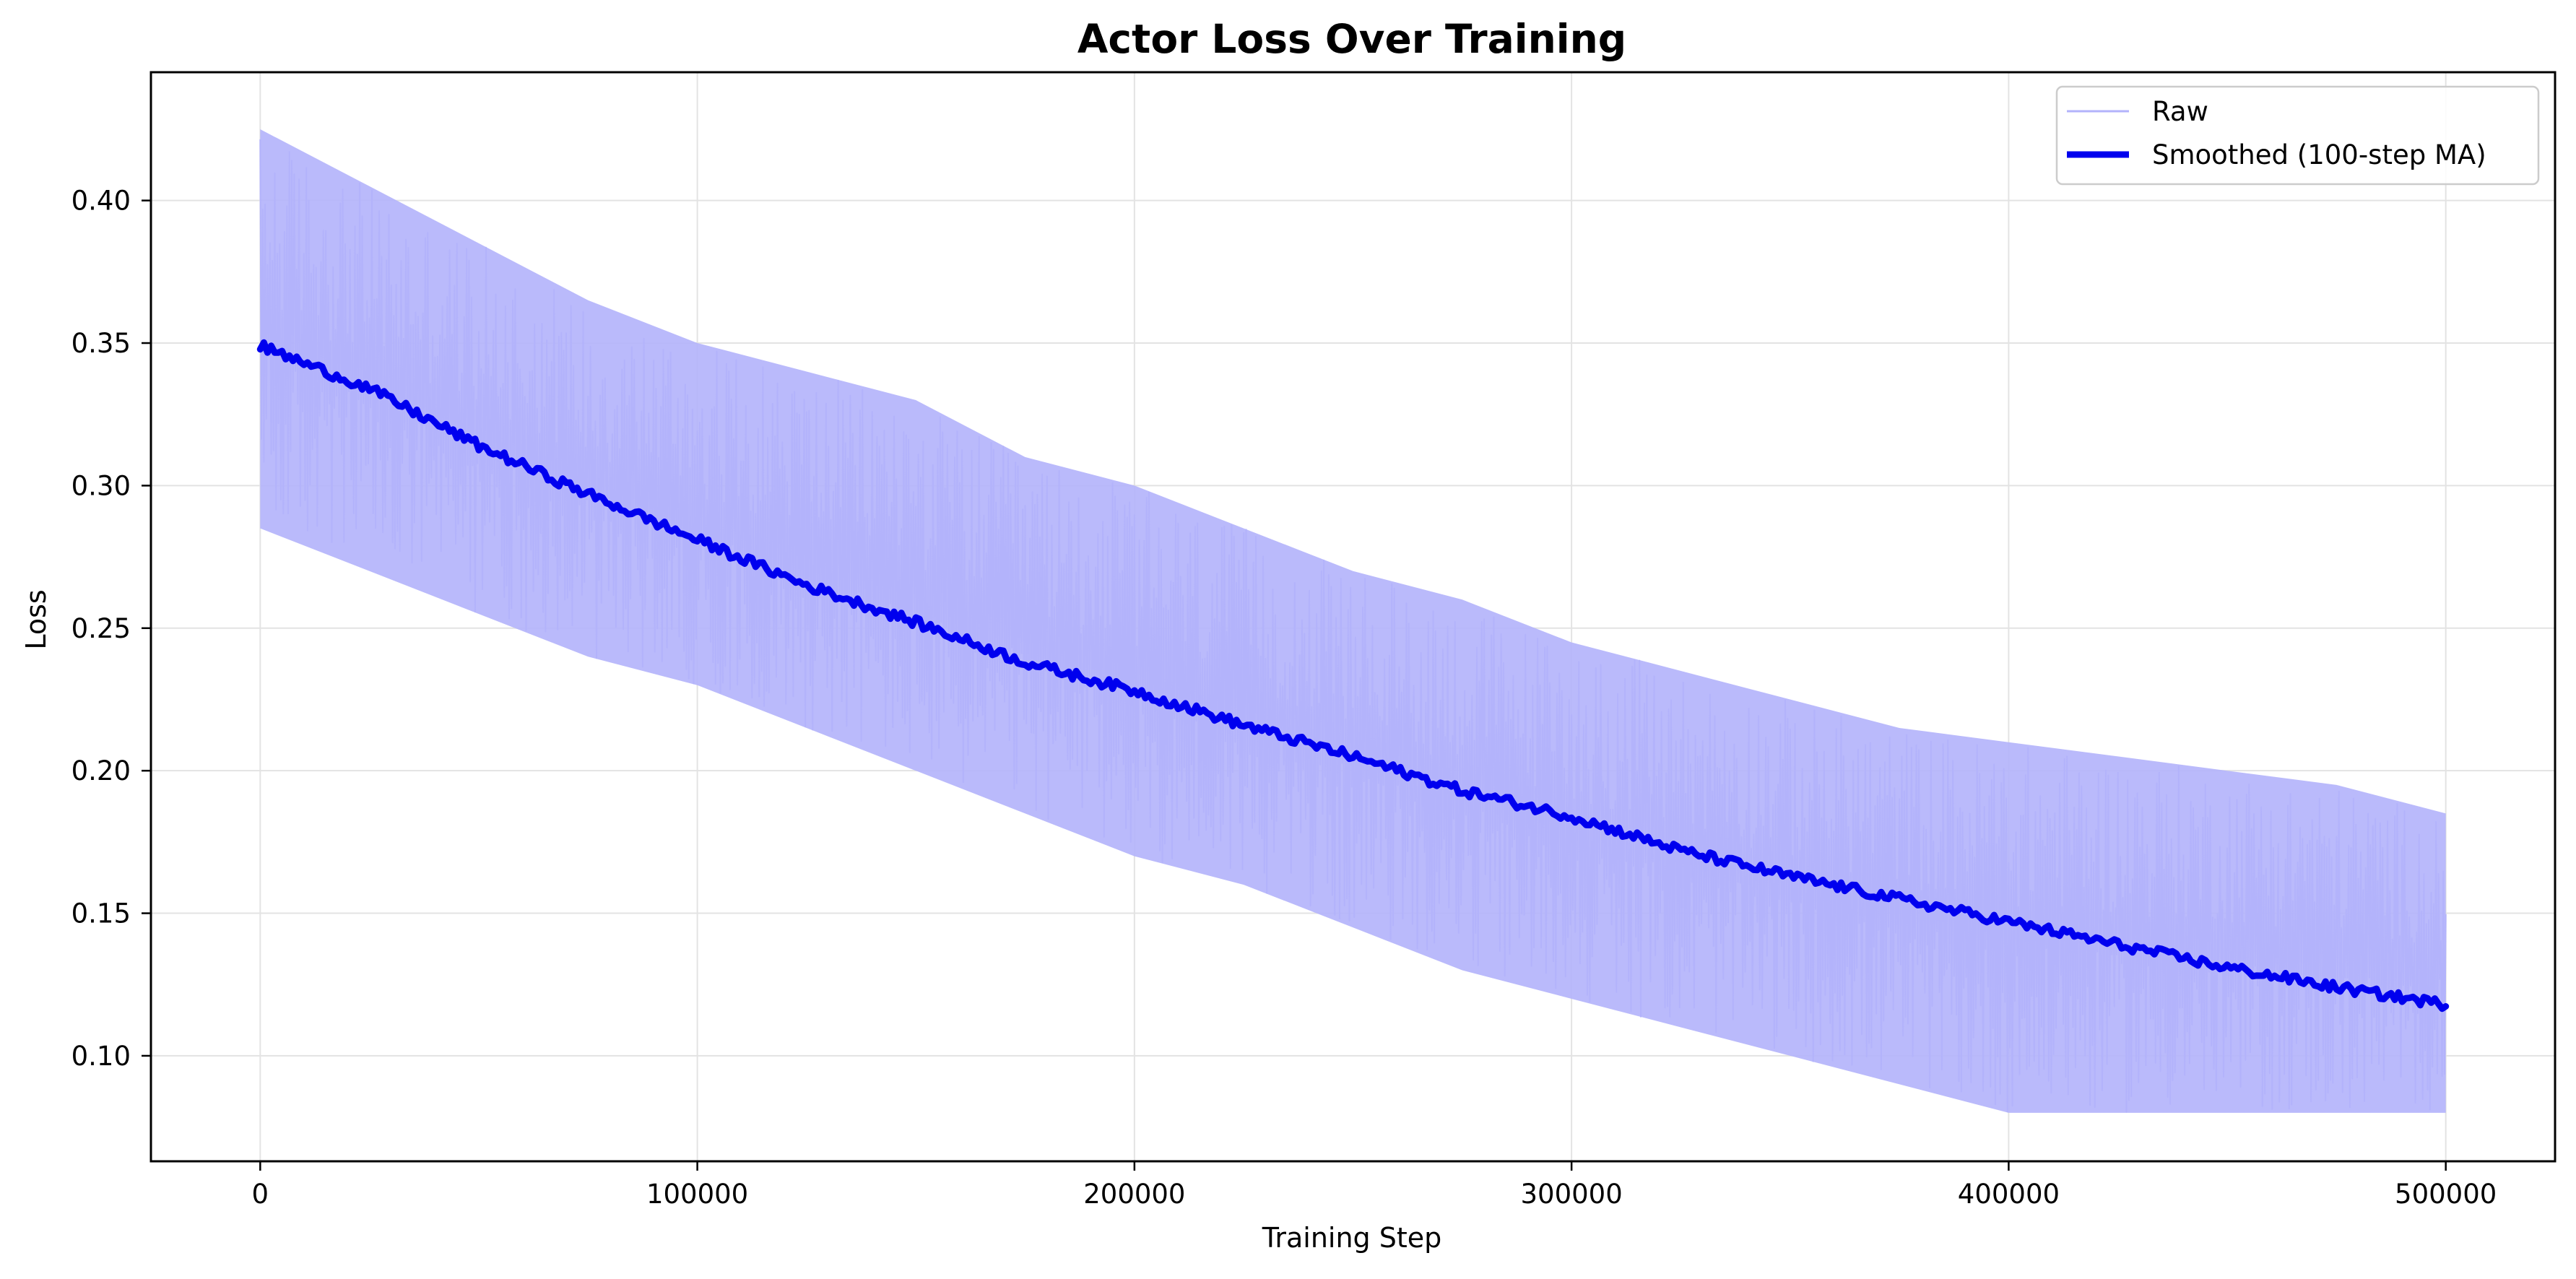 This screenshot has height=1279, width=2576. What do you see at coordinates (2180, 111) in the screenshot?
I see `legend-label-raw: Raw` at bounding box center [2180, 111].